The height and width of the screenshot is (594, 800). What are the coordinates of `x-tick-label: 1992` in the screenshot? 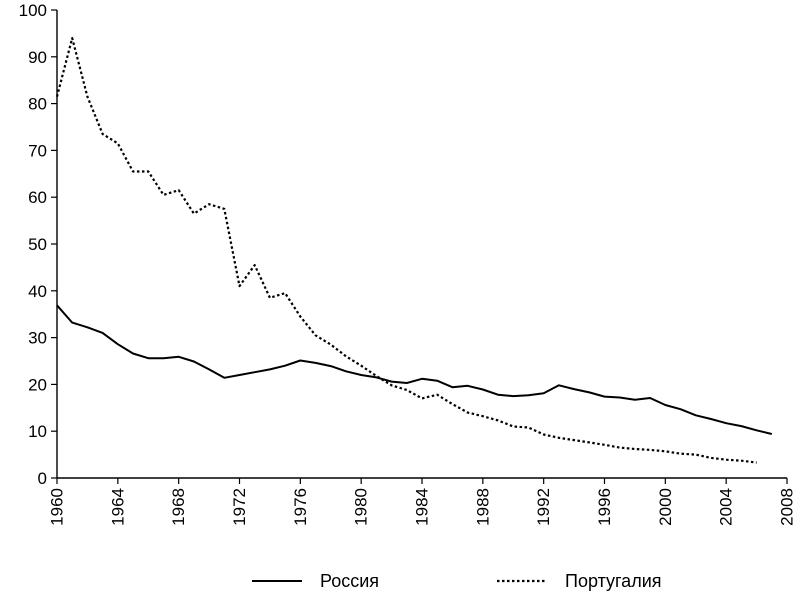 It's located at (543, 507).